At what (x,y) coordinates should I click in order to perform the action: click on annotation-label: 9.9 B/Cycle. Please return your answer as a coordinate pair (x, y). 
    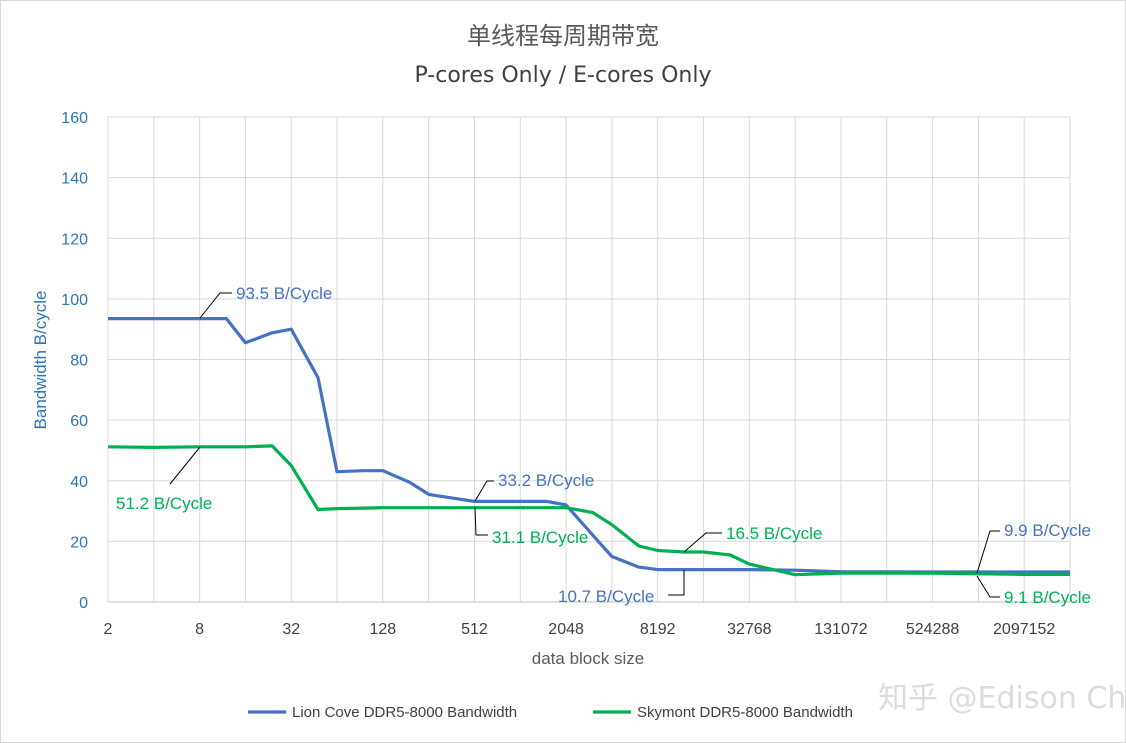
    Looking at the image, I should click on (1047, 530).